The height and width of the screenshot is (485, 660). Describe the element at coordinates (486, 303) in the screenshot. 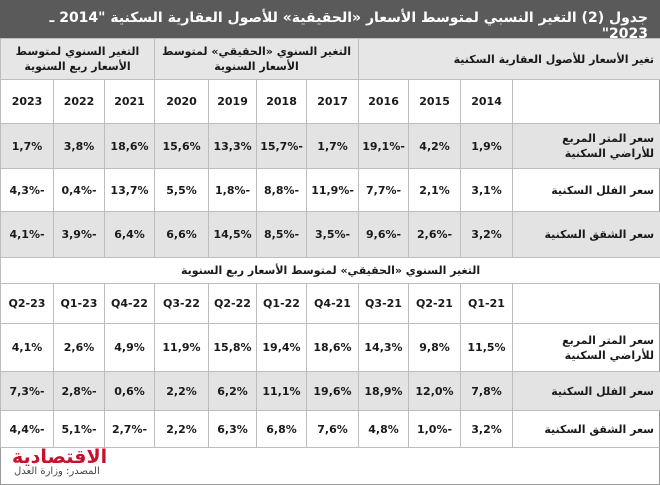

I see `quarter-header: Q1-21` at that location.